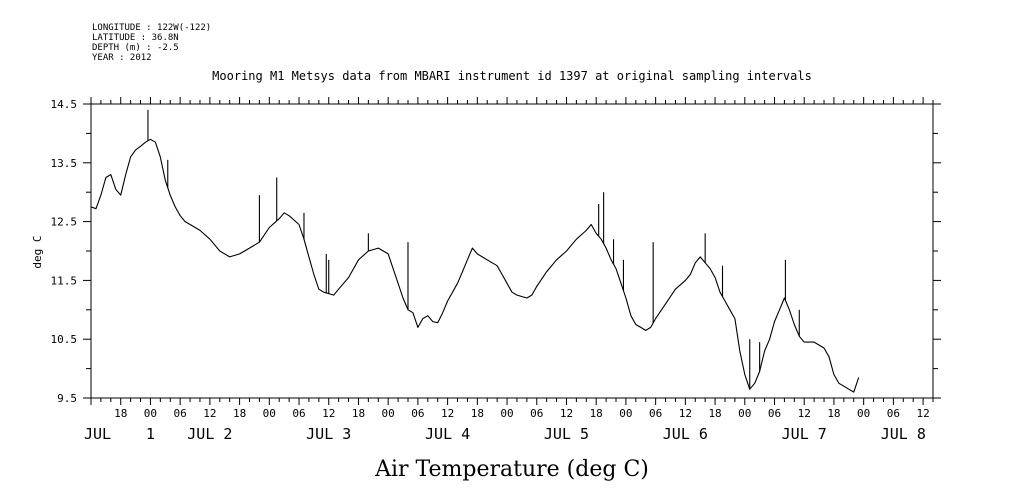 The width and height of the screenshot is (1009, 504). I want to click on x-day-label: JUL 8, so click(903, 434).